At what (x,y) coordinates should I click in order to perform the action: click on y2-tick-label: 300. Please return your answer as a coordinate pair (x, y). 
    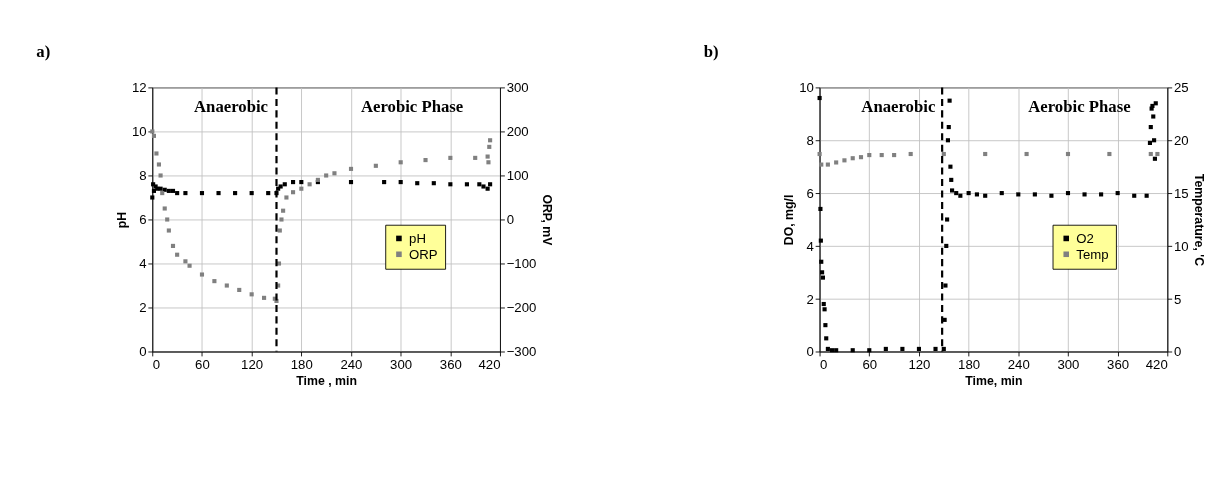
    Looking at the image, I should click on (517, 88).